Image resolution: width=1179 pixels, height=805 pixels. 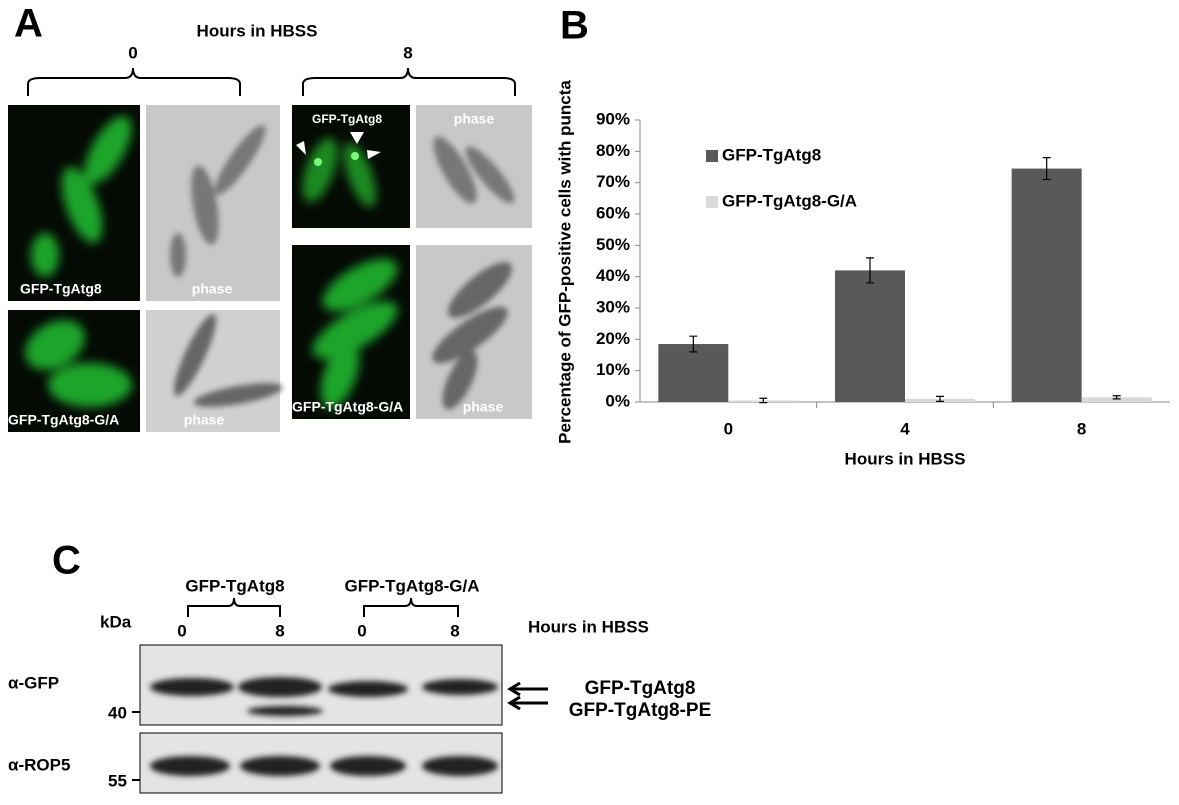 I want to click on antibody: α-GFP, so click(x=33, y=682).